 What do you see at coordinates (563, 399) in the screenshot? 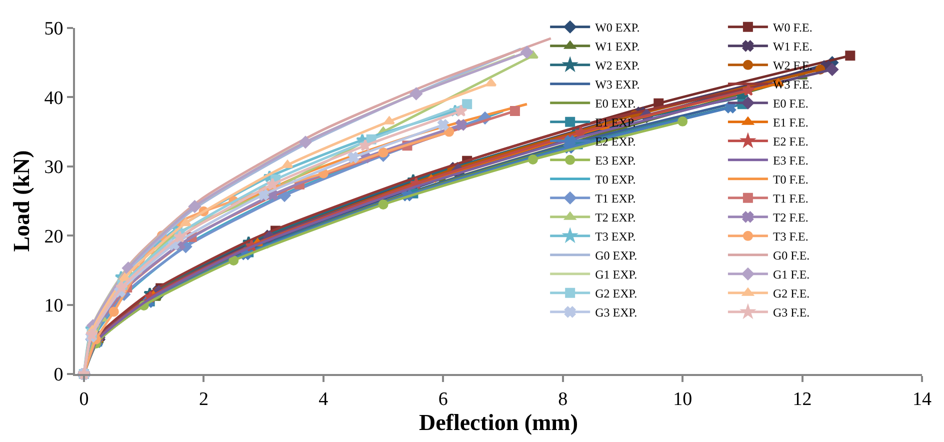
I see `x-tick-label: 8` at bounding box center [563, 399].